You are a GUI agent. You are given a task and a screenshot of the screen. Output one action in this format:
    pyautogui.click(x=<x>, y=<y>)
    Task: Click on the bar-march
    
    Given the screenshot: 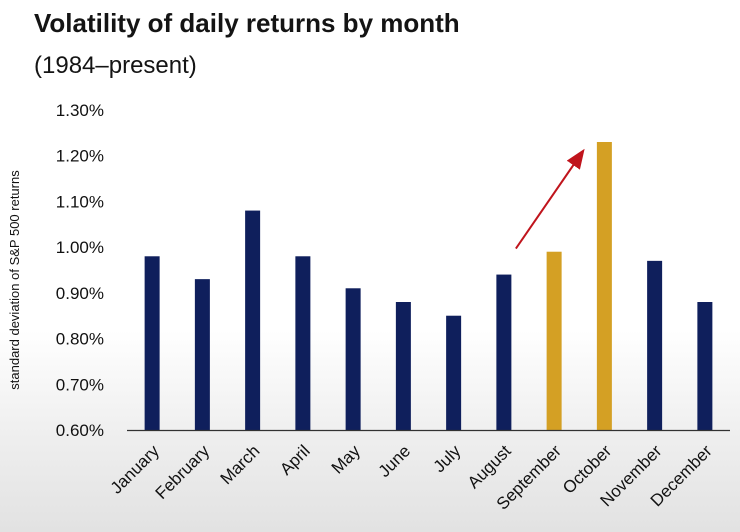 What is the action you would take?
    pyautogui.click(x=253, y=320)
    